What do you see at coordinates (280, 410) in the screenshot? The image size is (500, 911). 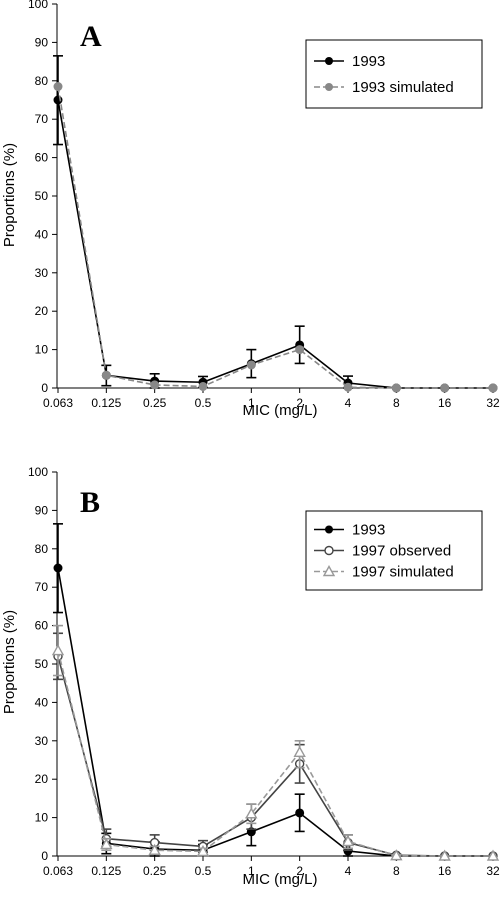 I see `x-axis-label-a: MIC (mg/L)` at bounding box center [280, 410].